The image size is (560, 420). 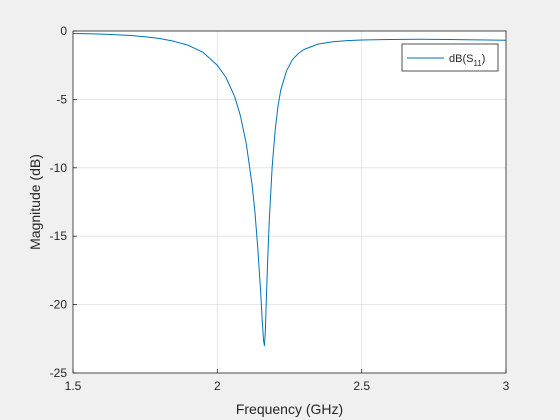 I want to click on legend: dB(S11), so click(x=450, y=57).